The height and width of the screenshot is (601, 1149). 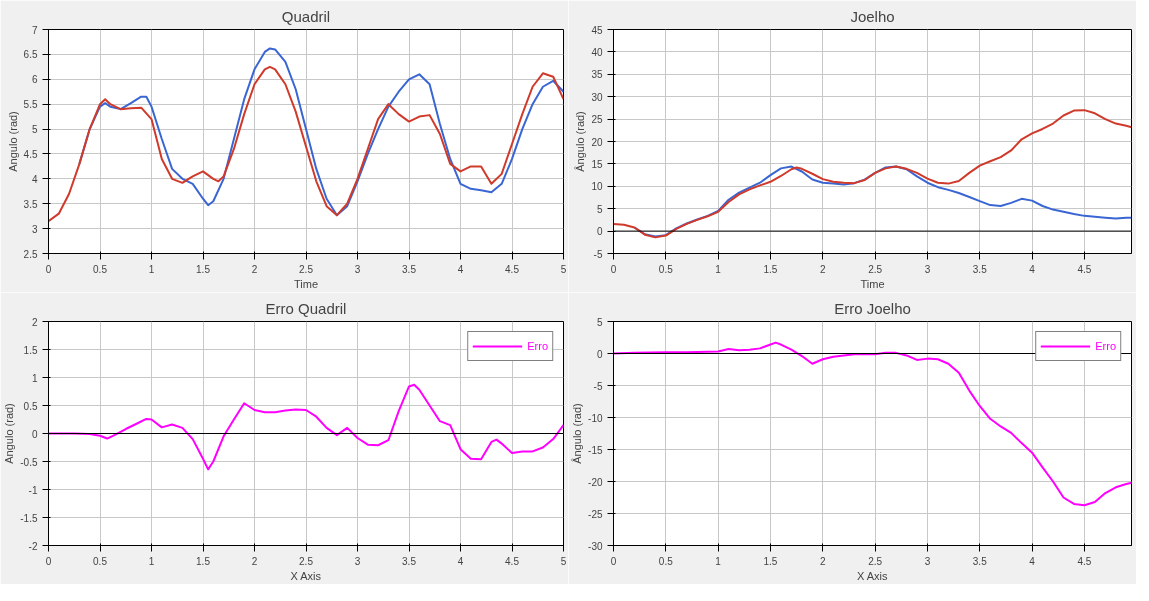 What do you see at coordinates (597, 187) in the screenshot?
I see `y-tick-label: 10` at bounding box center [597, 187].